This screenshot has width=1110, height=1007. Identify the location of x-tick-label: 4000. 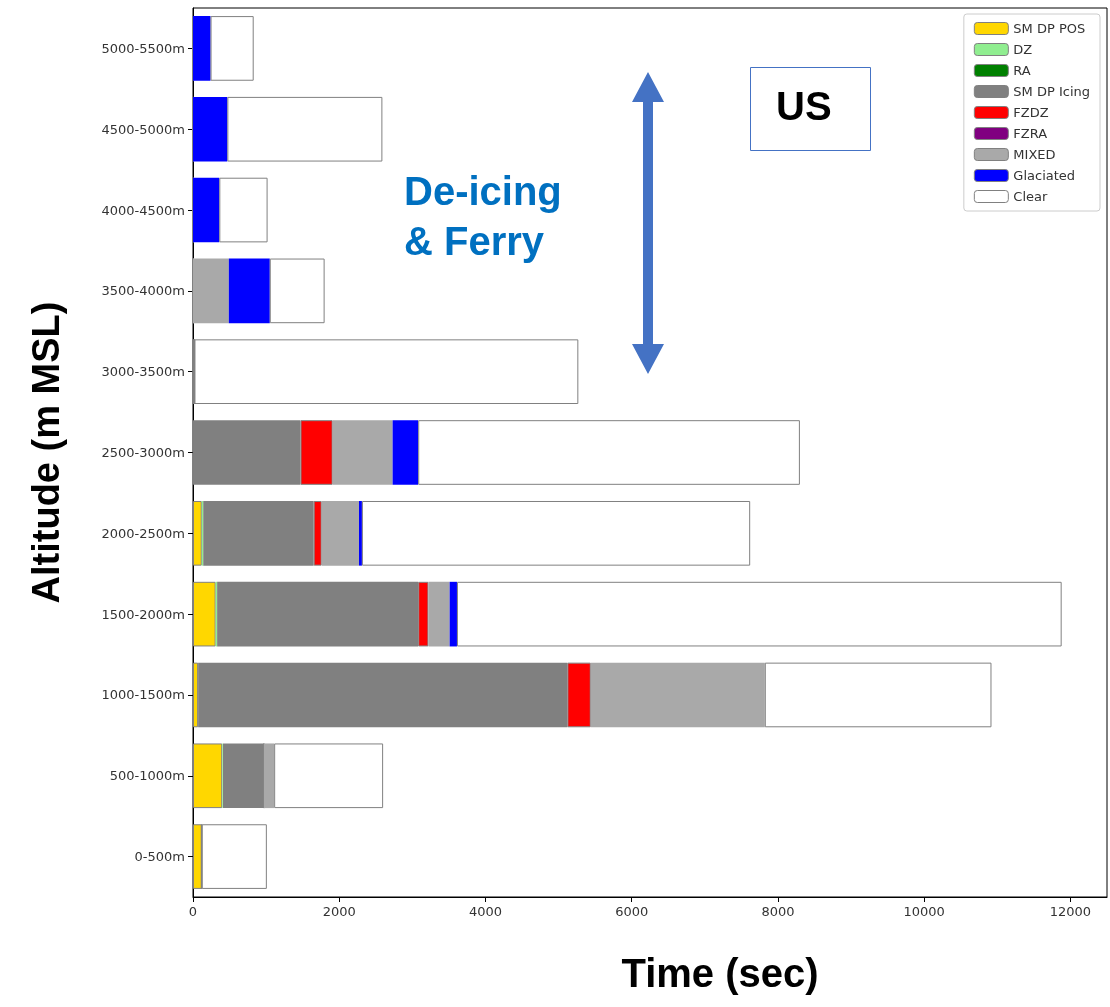
(485, 911).